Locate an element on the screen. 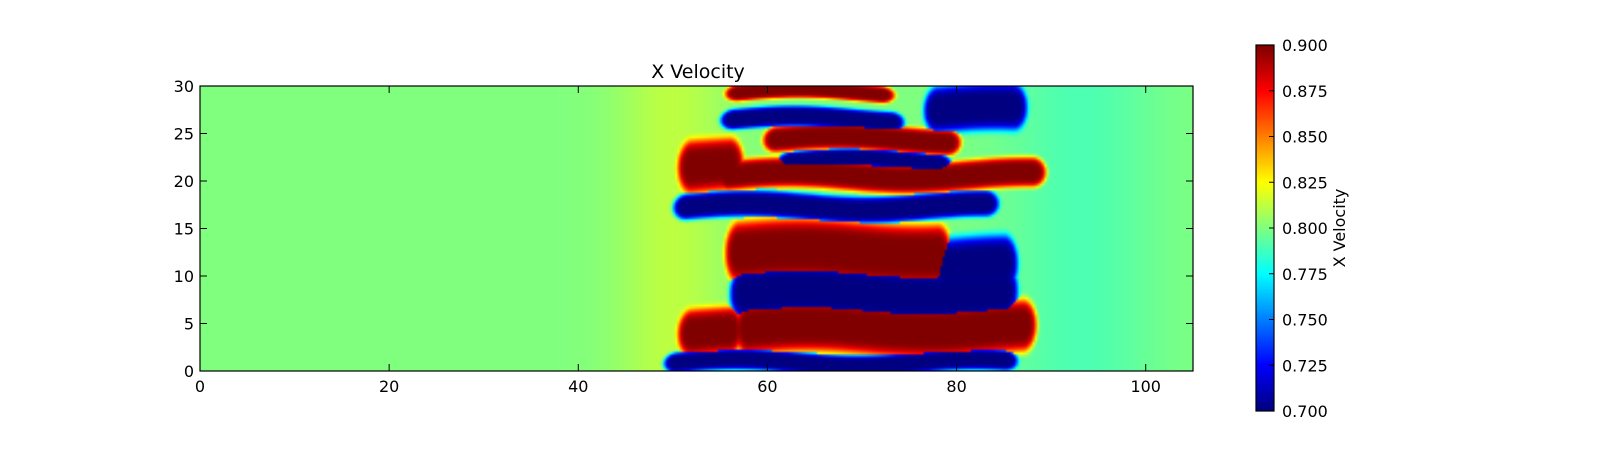  x-tick-label: 80 is located at coordinates (956, 386).